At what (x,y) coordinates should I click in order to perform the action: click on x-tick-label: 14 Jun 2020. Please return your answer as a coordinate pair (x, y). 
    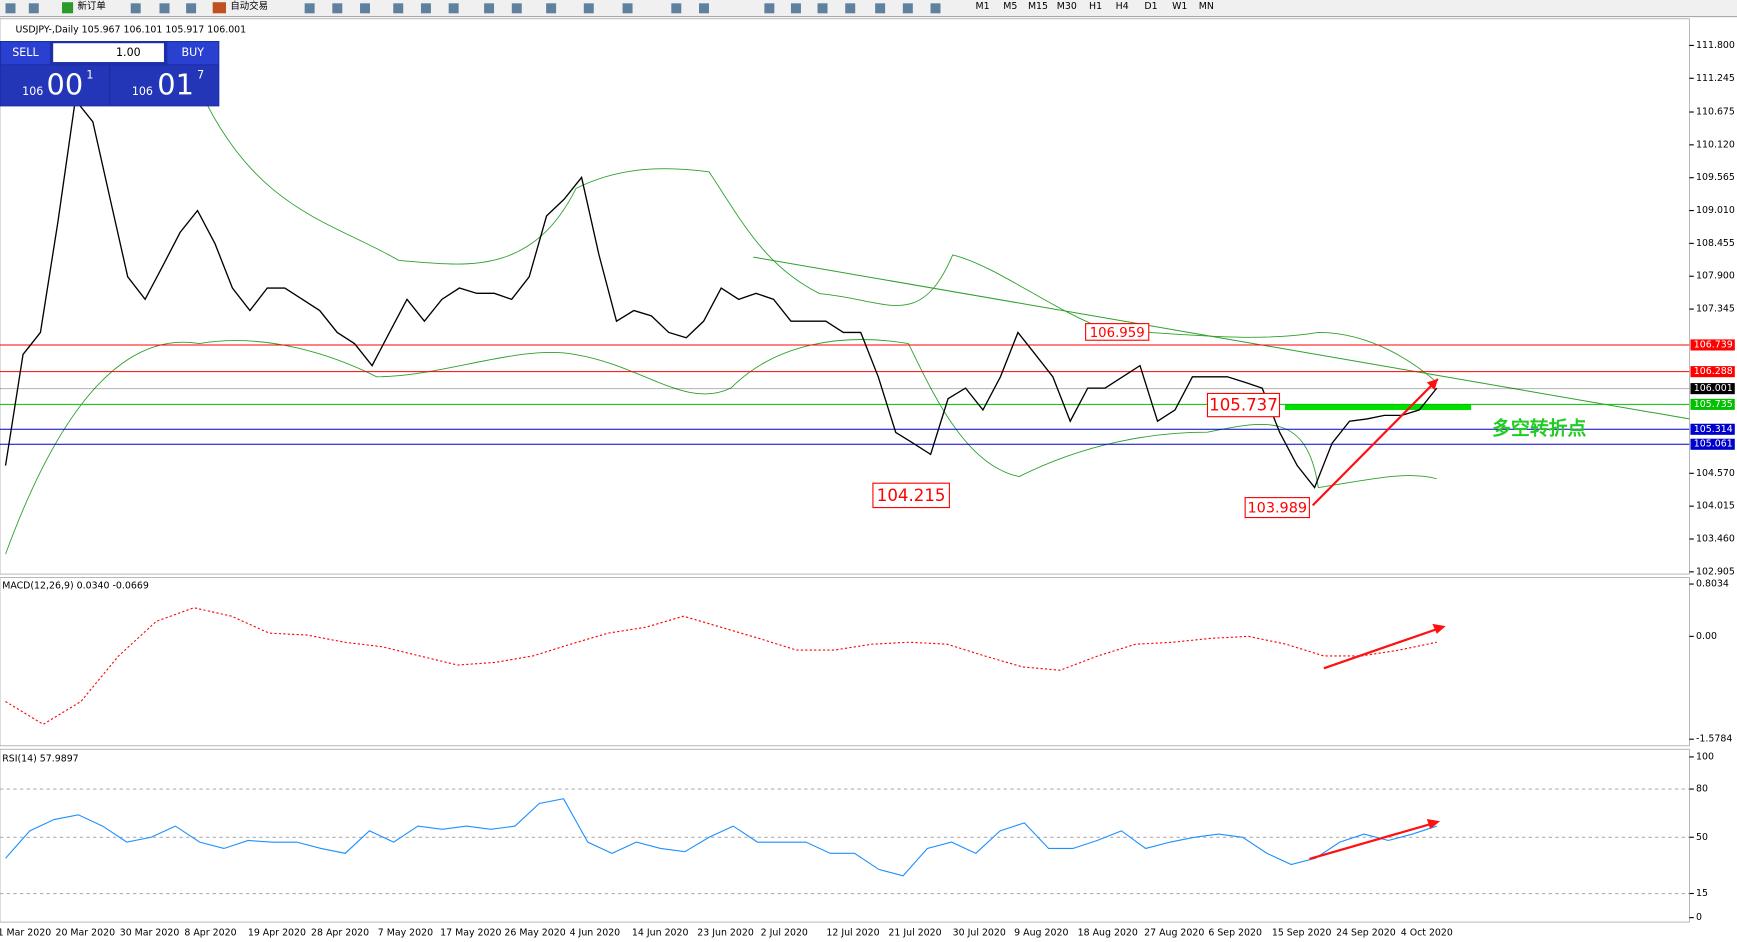
    Looking at the image, I should click on (660, 933).